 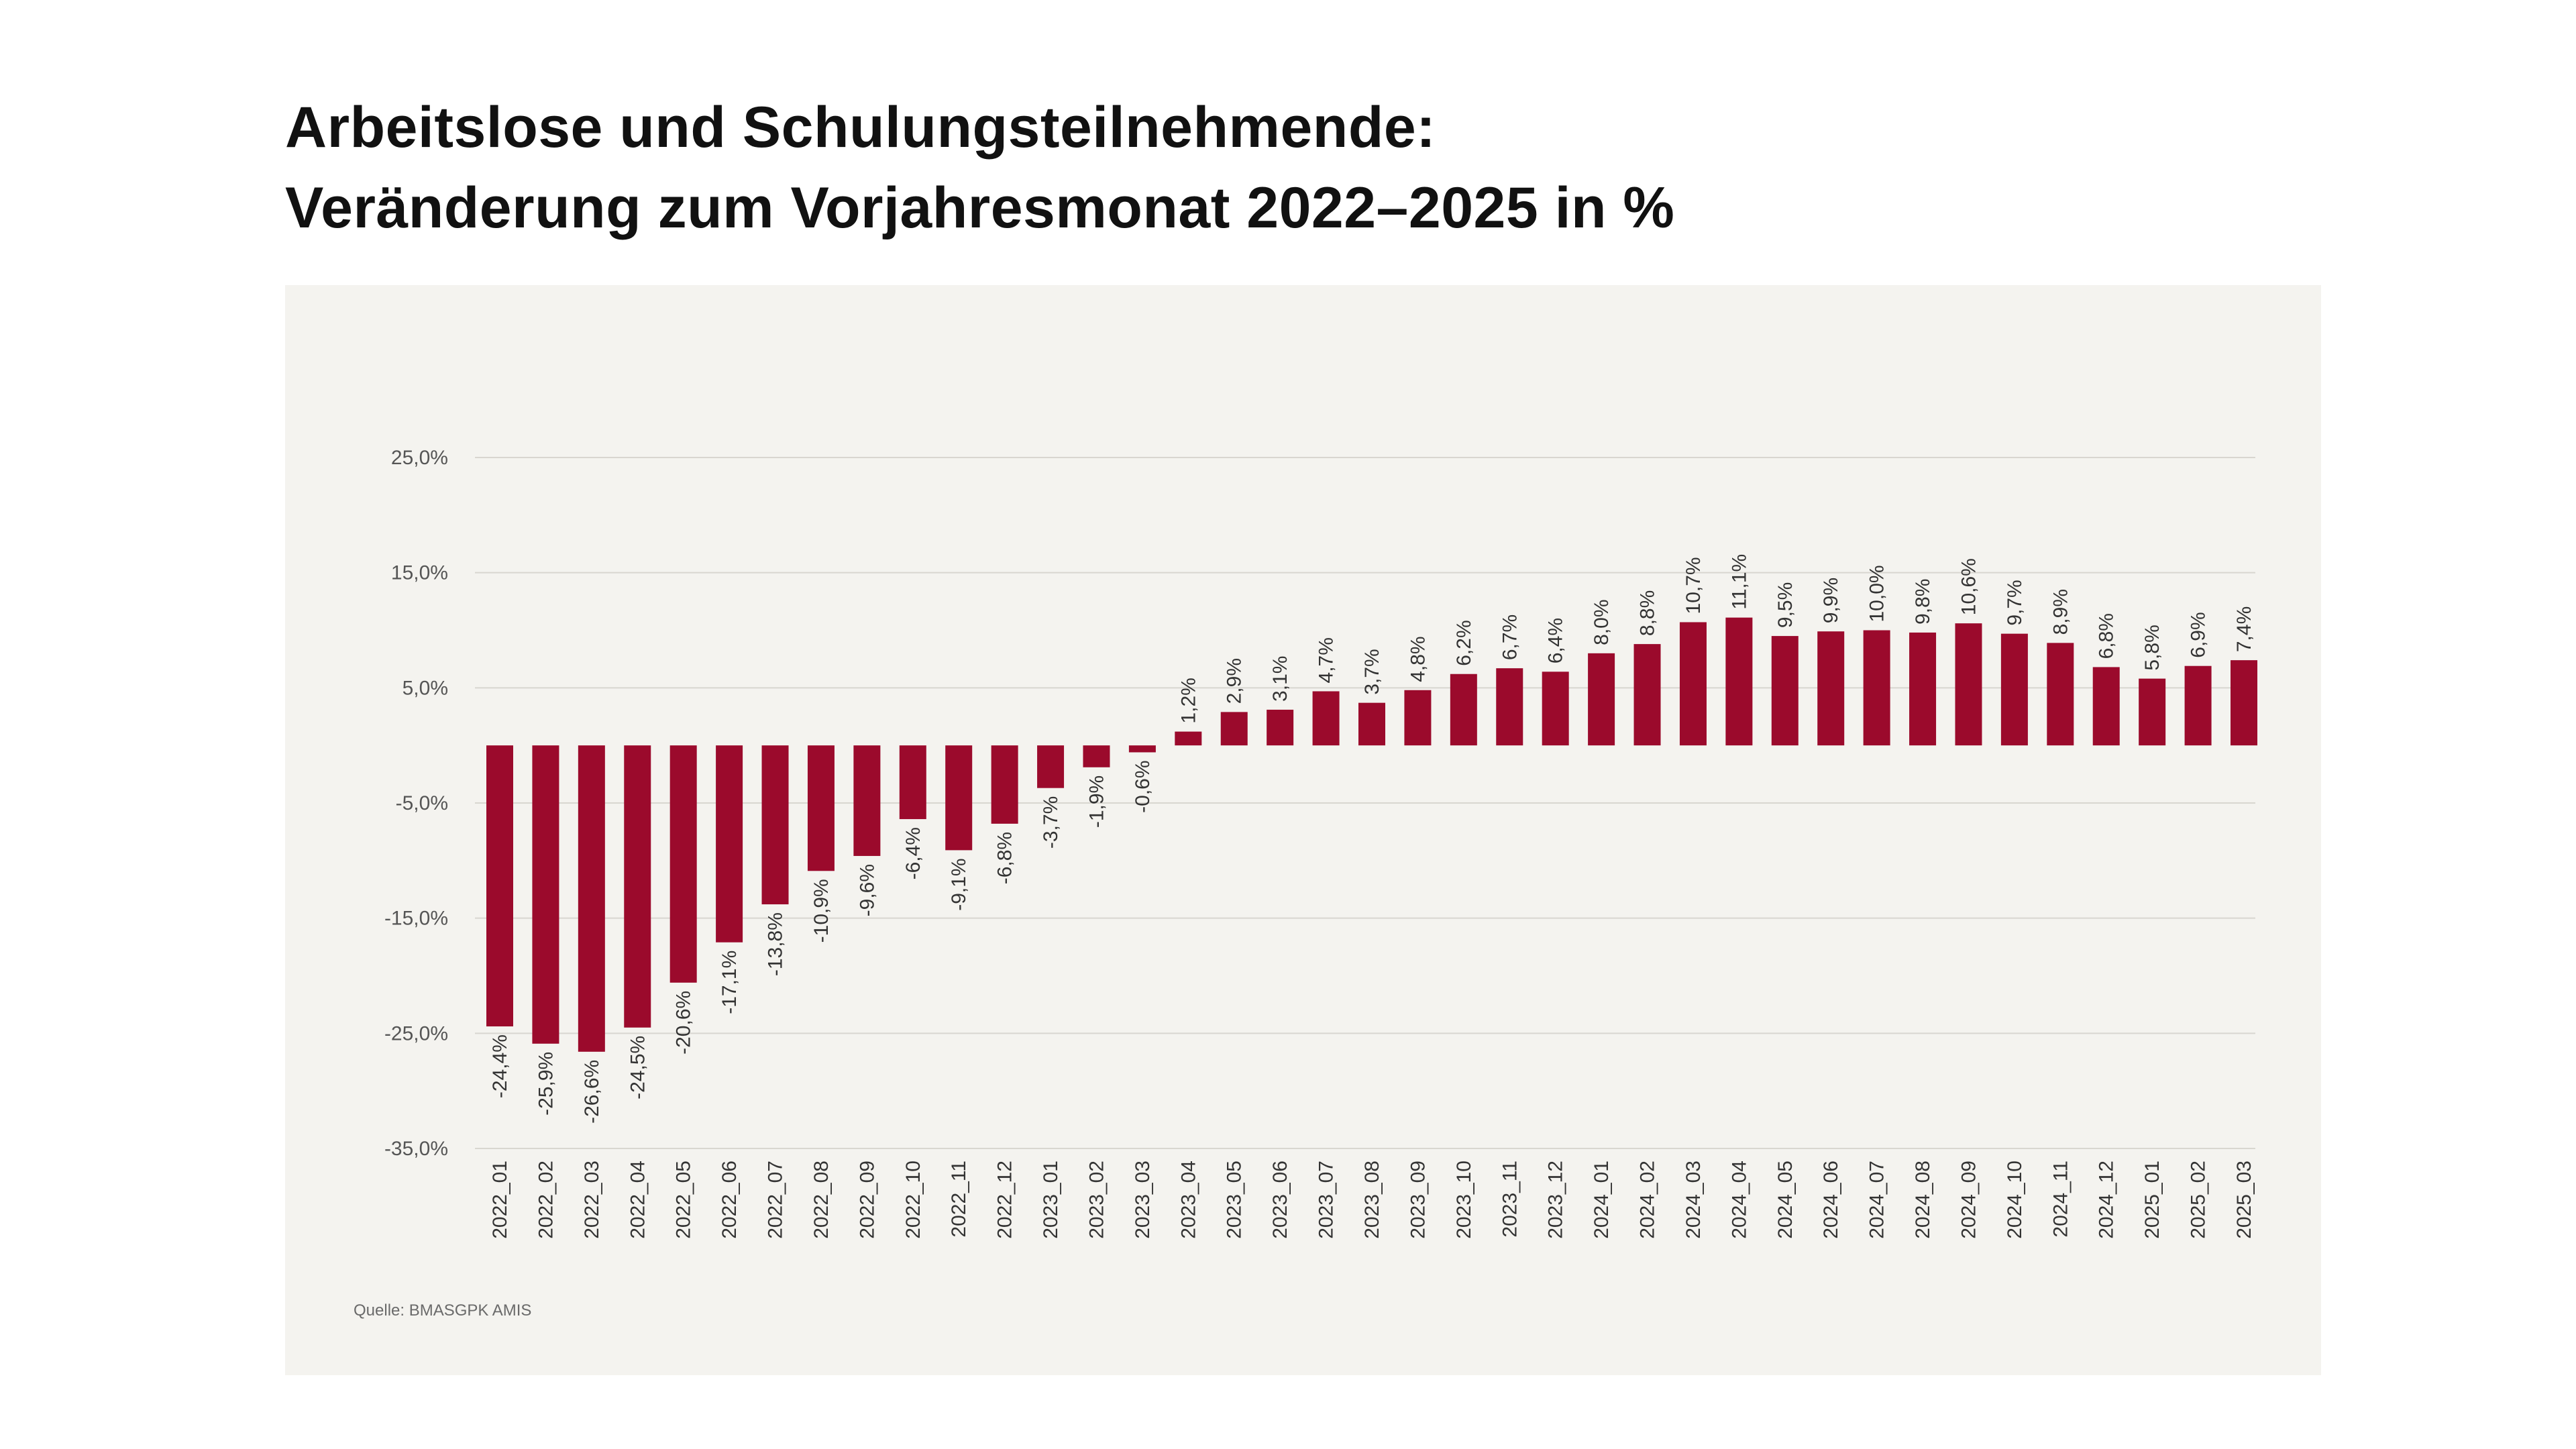 I want to click on data-label: 2,9%, so click(x=1235, y=681).